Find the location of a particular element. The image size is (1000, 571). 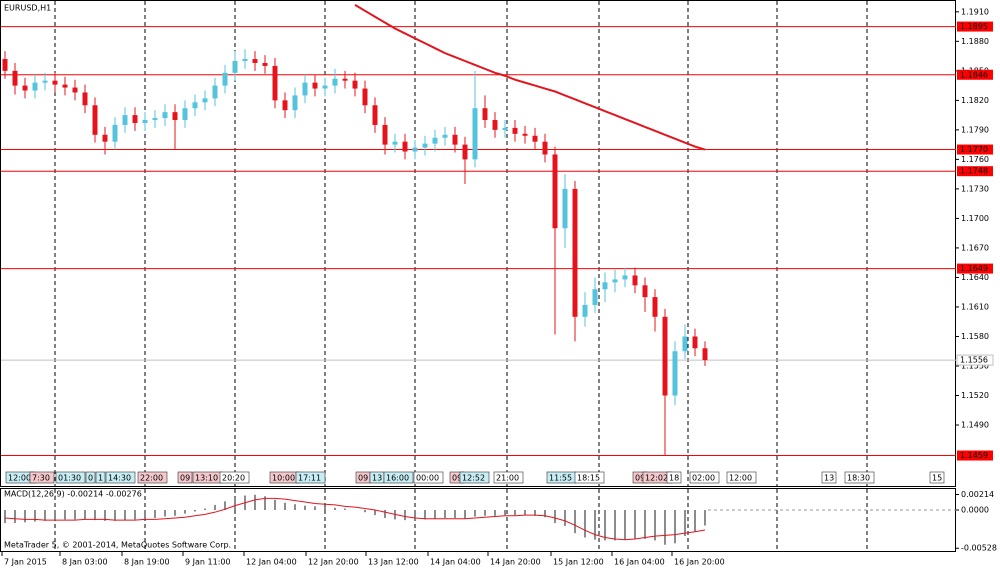

level-label: 1.1748 is located at coordinates (974, 171).